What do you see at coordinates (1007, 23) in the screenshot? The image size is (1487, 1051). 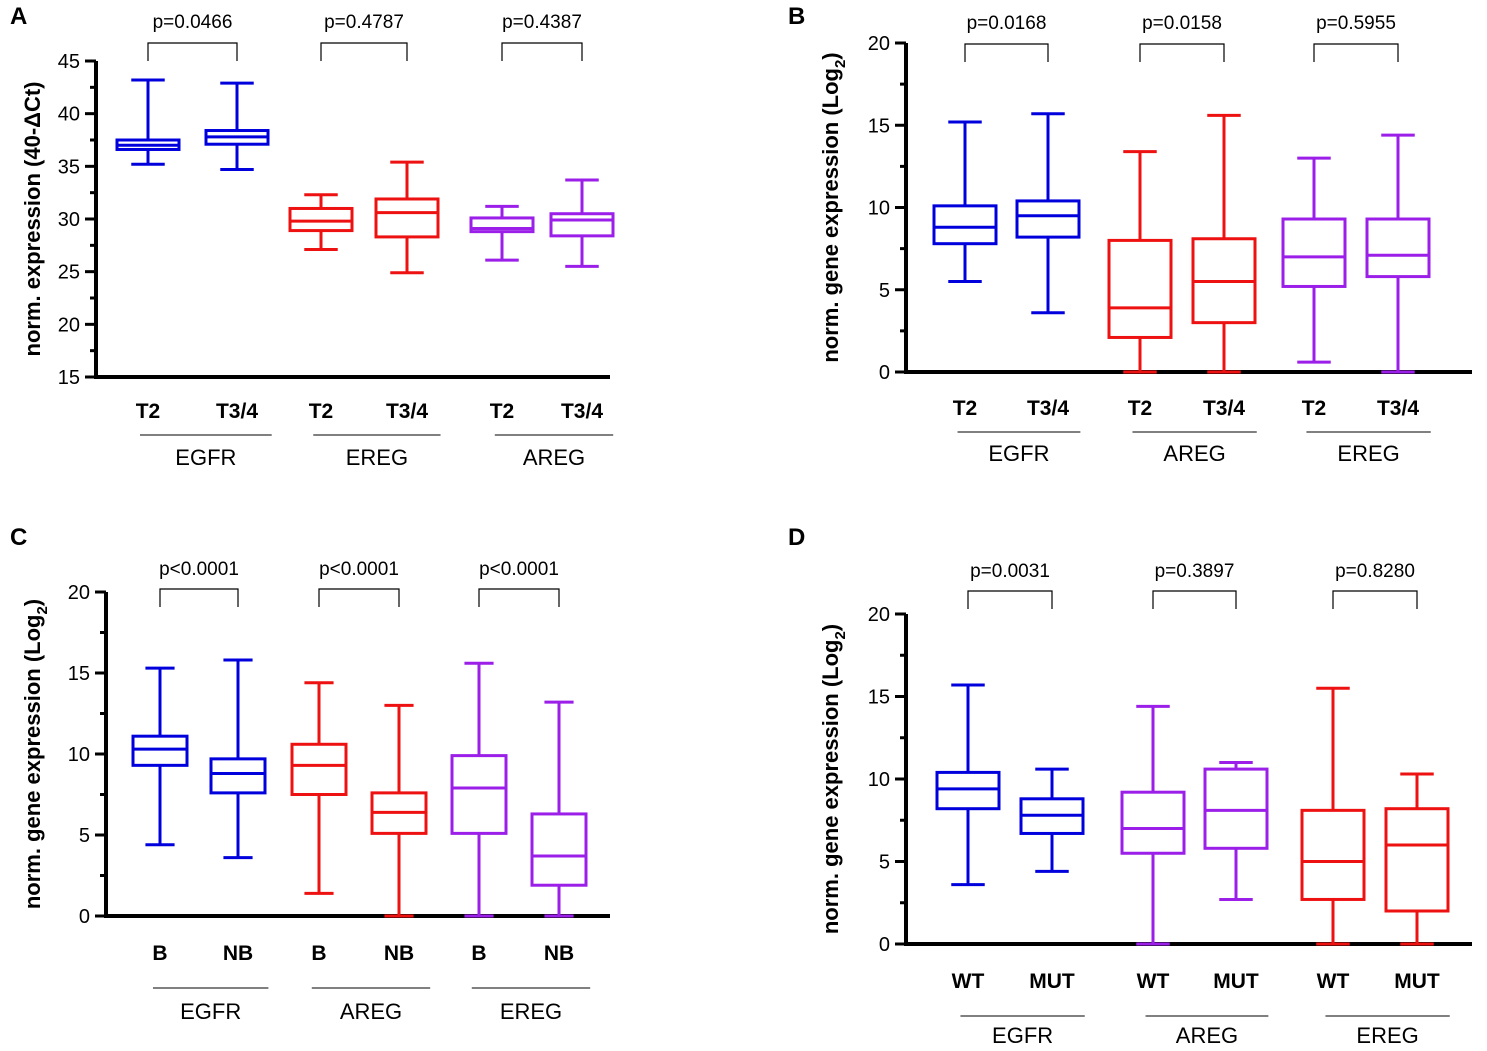 I see `p-value-label: p=0.0168` at bounding box center [1007, 23].